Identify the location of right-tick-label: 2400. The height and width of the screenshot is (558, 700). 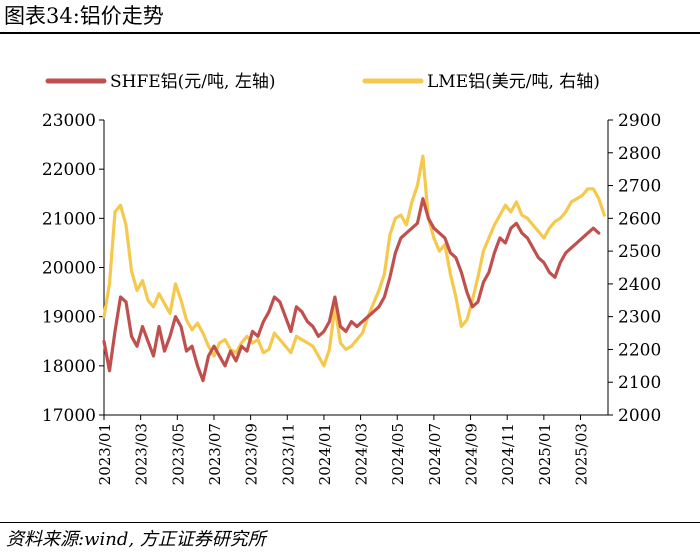
(639, 285).